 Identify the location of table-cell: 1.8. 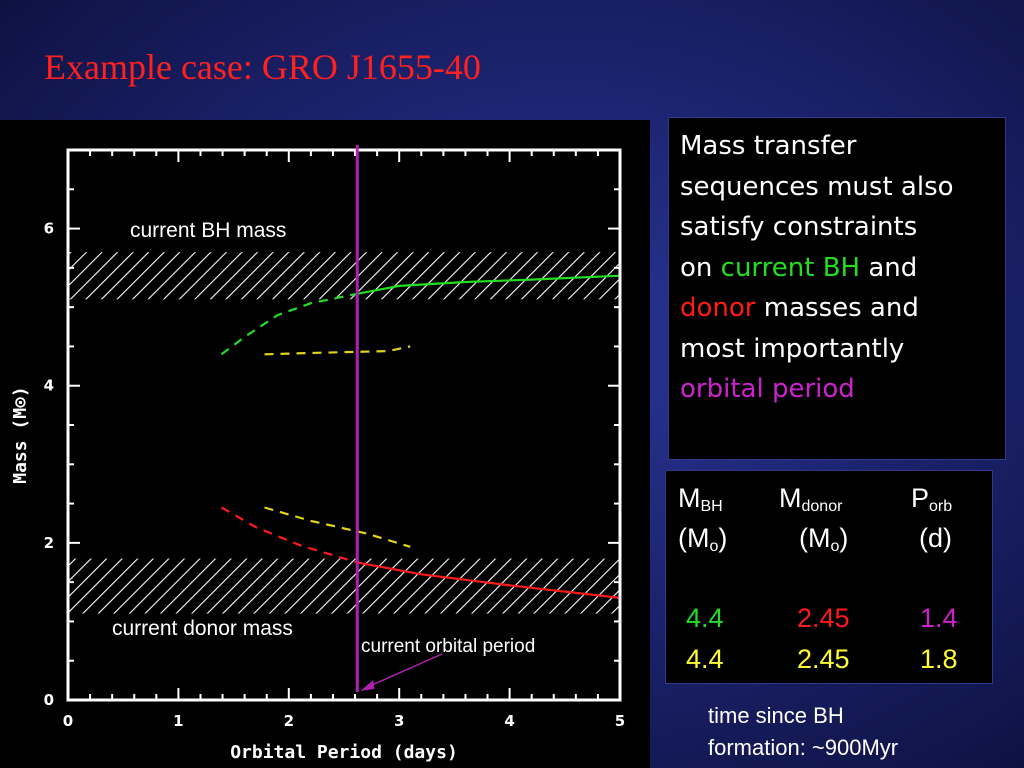
(939, 659).